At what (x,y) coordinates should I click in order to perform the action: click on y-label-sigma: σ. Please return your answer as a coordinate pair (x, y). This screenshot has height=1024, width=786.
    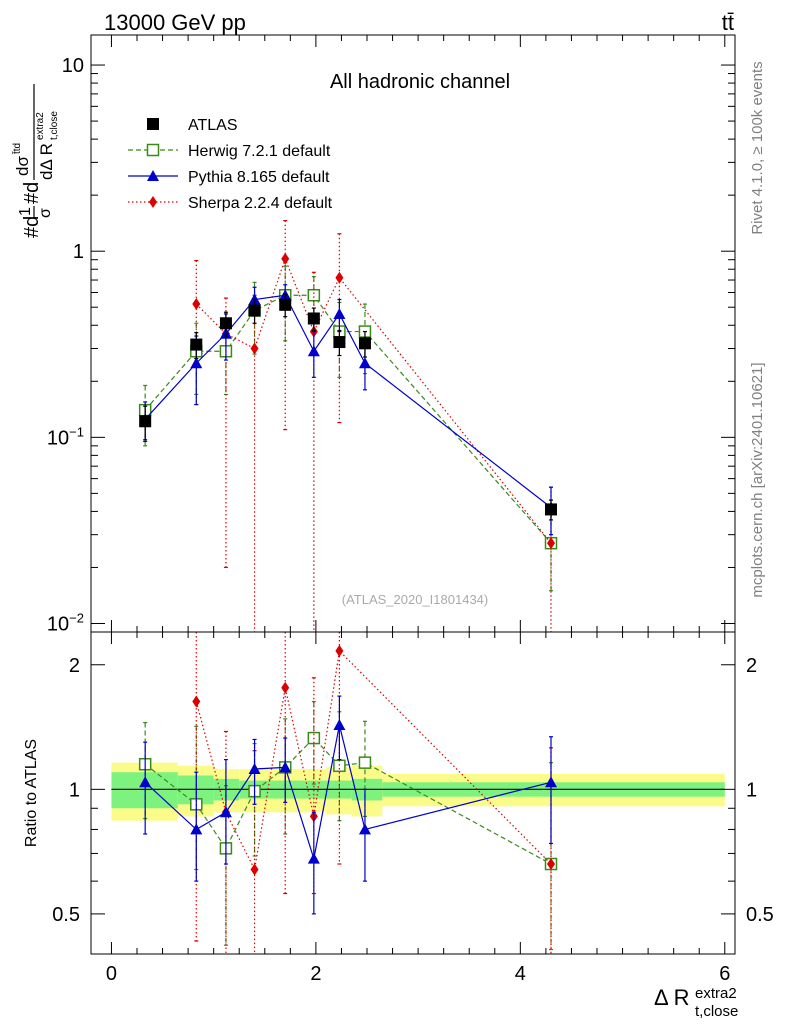
    Looking at the image, I should click on (45, 213).